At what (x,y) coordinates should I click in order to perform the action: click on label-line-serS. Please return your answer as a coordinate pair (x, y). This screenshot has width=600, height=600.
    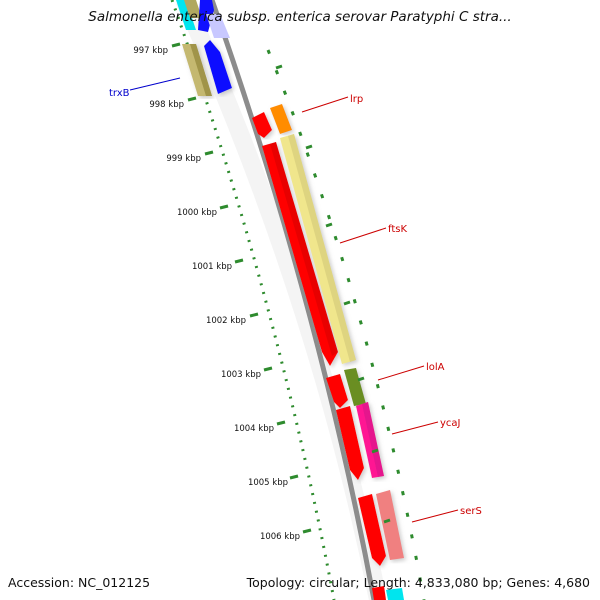
    Looking at the image, I should click on (435, 516).